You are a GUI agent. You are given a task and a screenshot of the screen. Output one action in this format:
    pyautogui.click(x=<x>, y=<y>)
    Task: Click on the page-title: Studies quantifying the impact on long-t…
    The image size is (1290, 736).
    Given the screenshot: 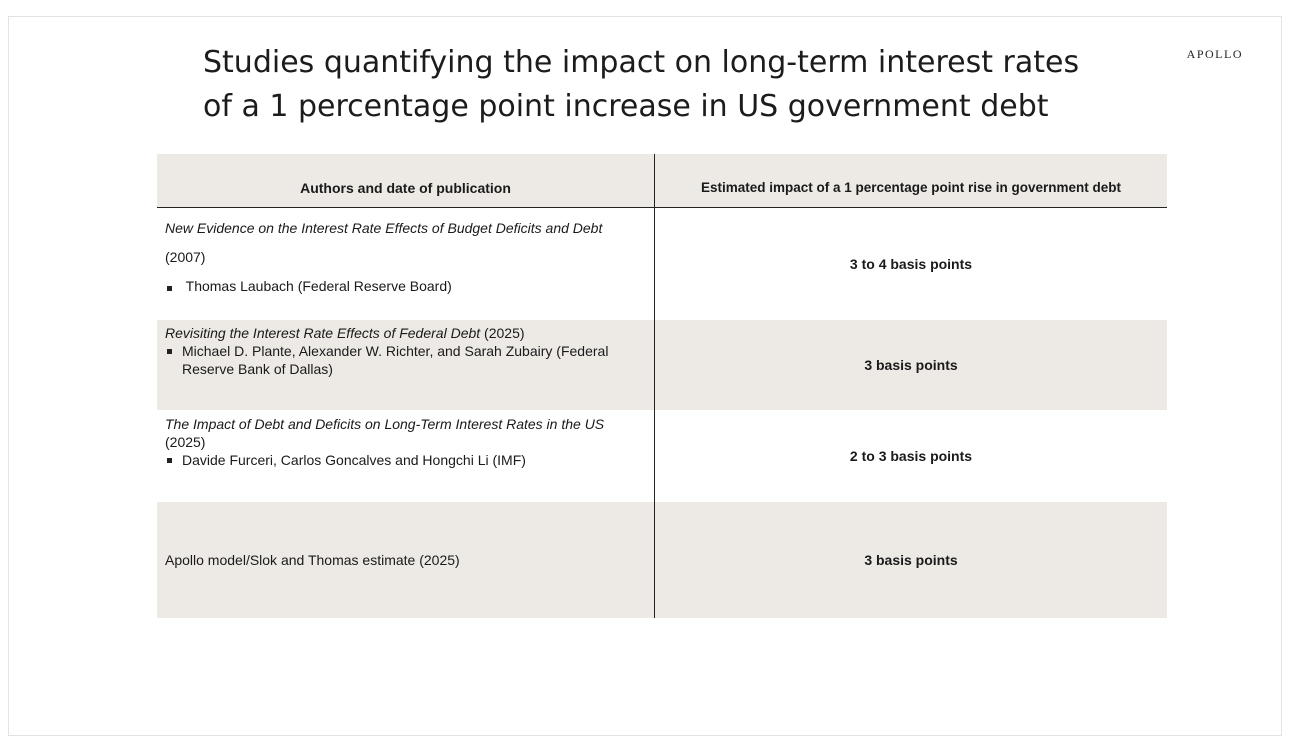 What is the action you would take?
    pyautogui.click(x=653, y=85)
    